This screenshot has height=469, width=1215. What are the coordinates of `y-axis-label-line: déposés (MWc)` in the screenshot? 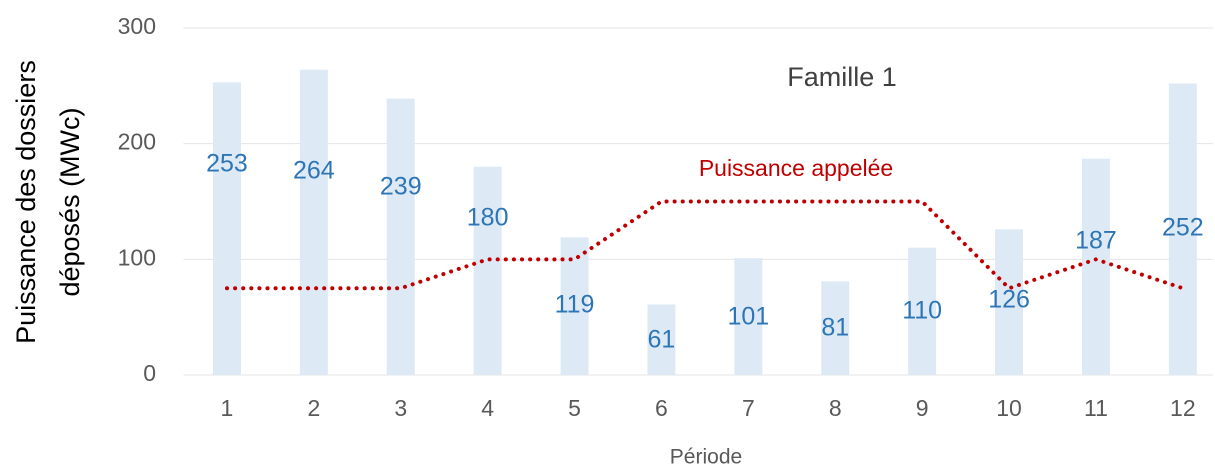 It's located at (70, 201).